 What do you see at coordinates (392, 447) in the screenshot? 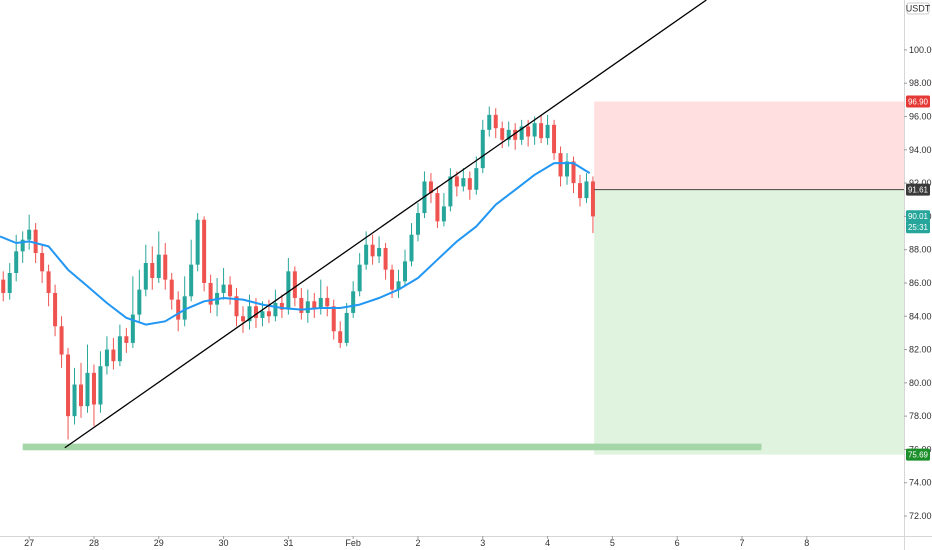
I see `support-band-rect` at bounding box center [392, 447].